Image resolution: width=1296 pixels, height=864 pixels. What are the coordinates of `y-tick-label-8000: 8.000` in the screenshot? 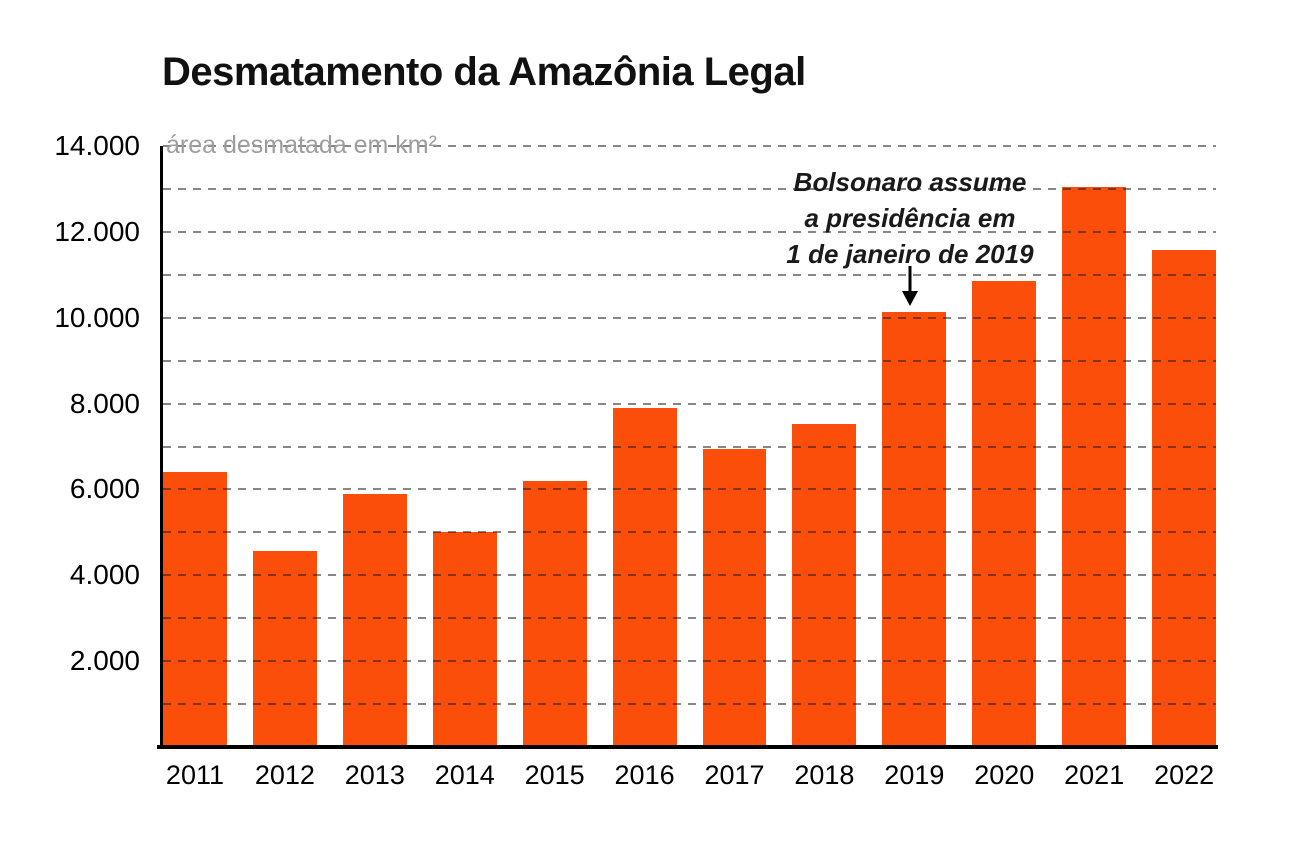 It's located at (104, 403).